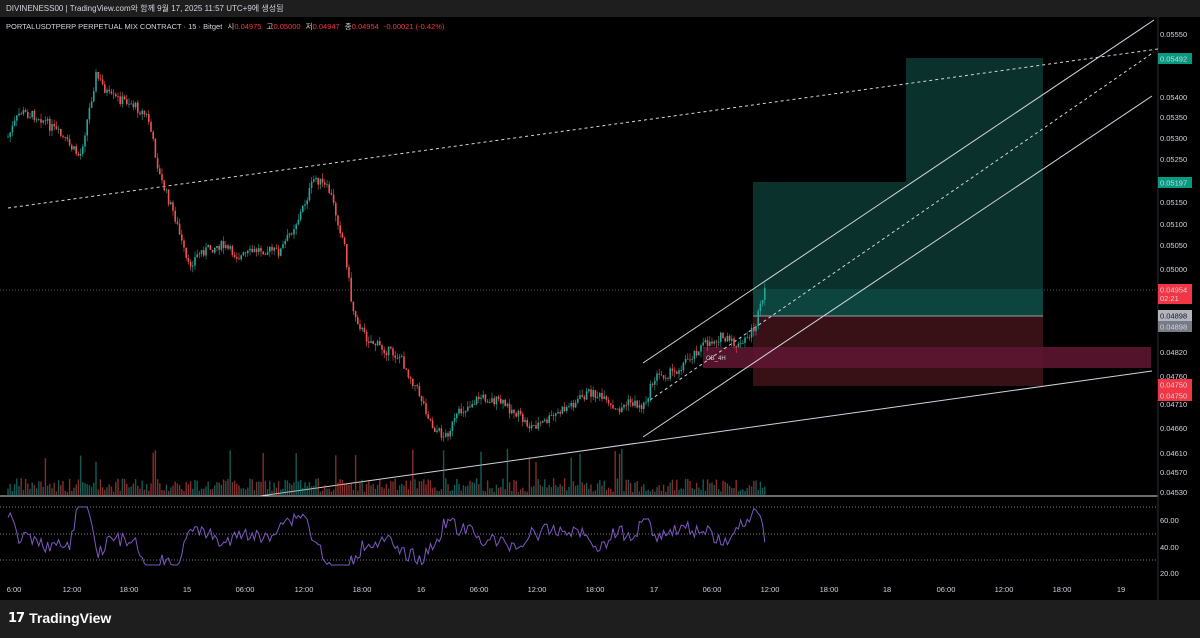 The image size is (1200, 638). What do you see at coordinates (1173, 269) in the screenshot?
I see `price-tick-label: 0.05000` at bounding box center [1173, 269].